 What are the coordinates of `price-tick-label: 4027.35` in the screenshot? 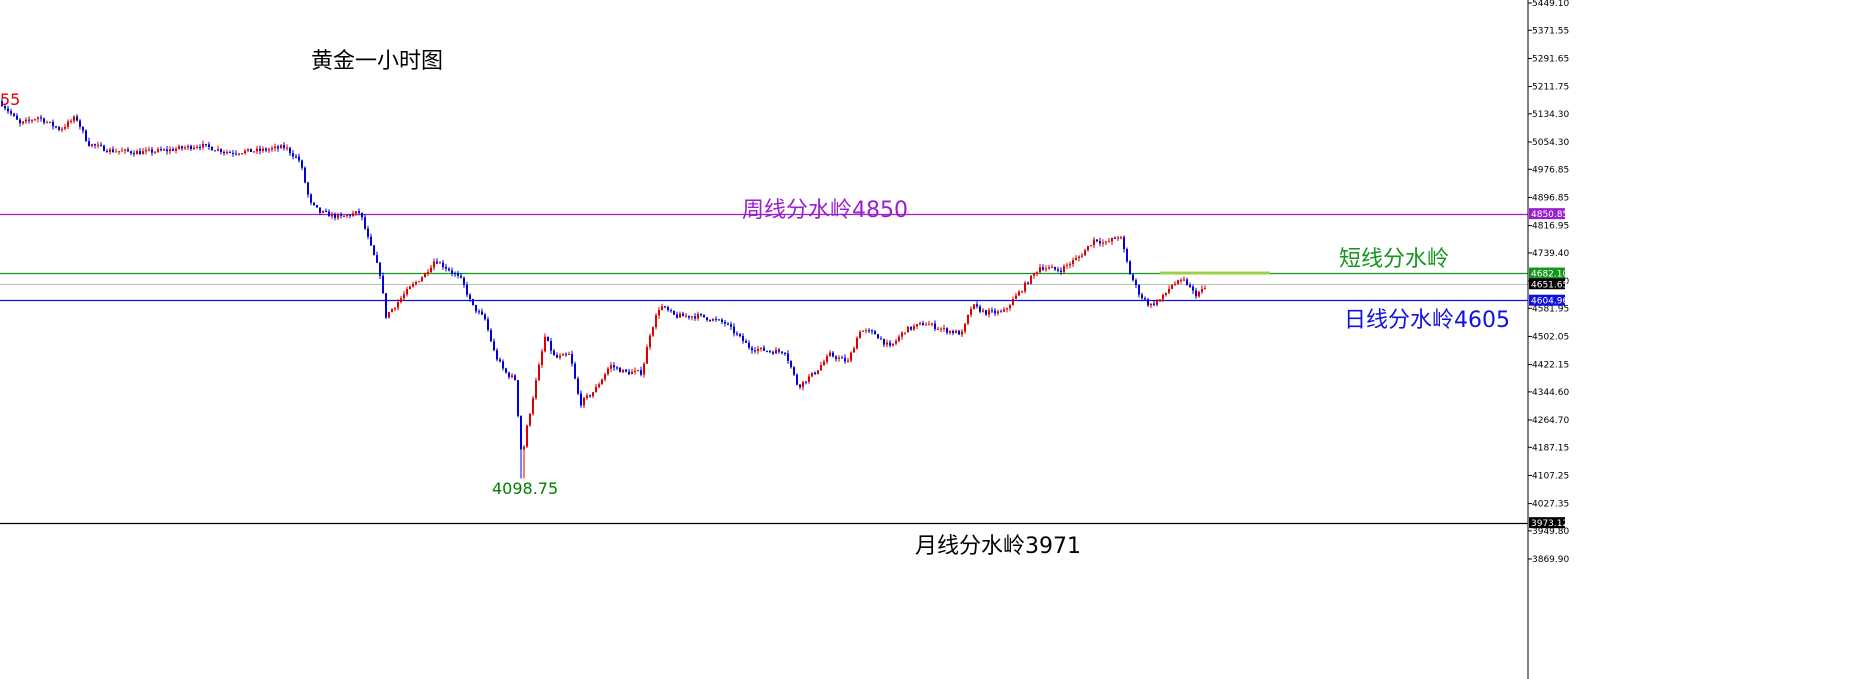 It's located at (1550, 505).